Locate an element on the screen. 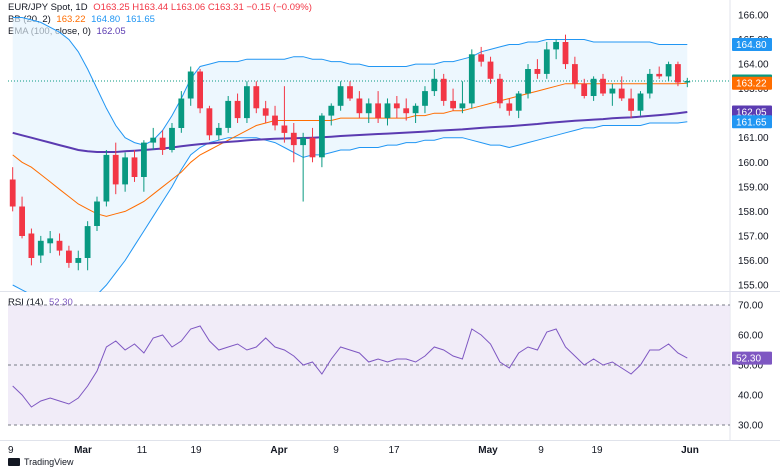 The image size is (780, 470). bb-lower-tag-text: 161.65 is located at coordinates (751, 122).